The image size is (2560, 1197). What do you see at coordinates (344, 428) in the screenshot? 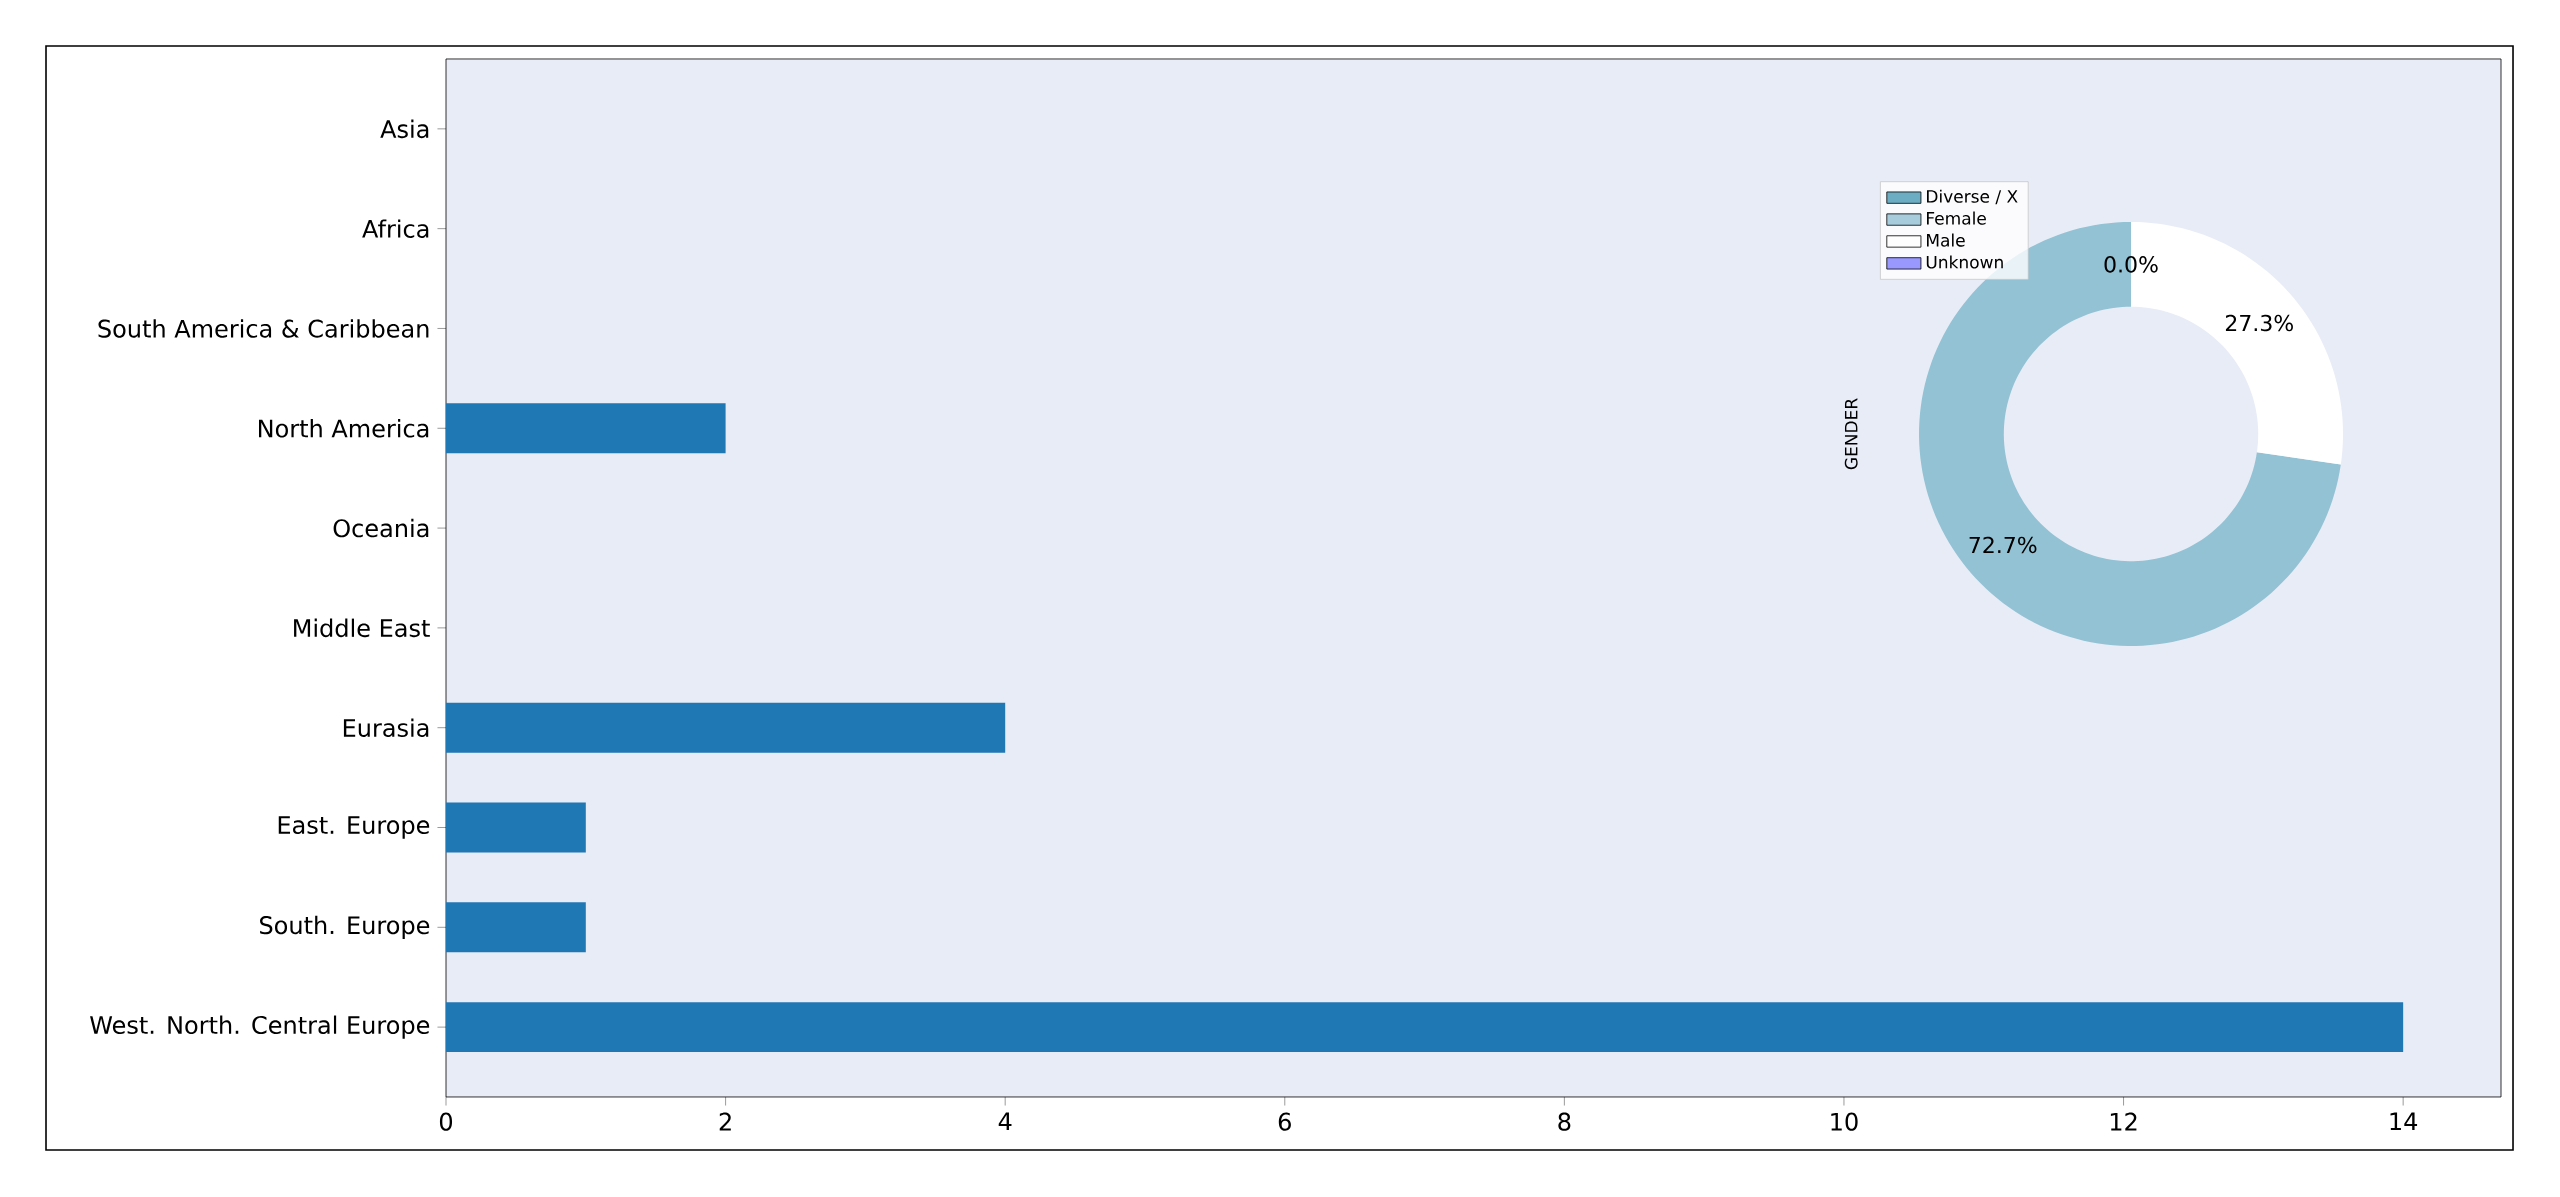
I see `y-tick-label: North America` at bounding box center [344, 428].